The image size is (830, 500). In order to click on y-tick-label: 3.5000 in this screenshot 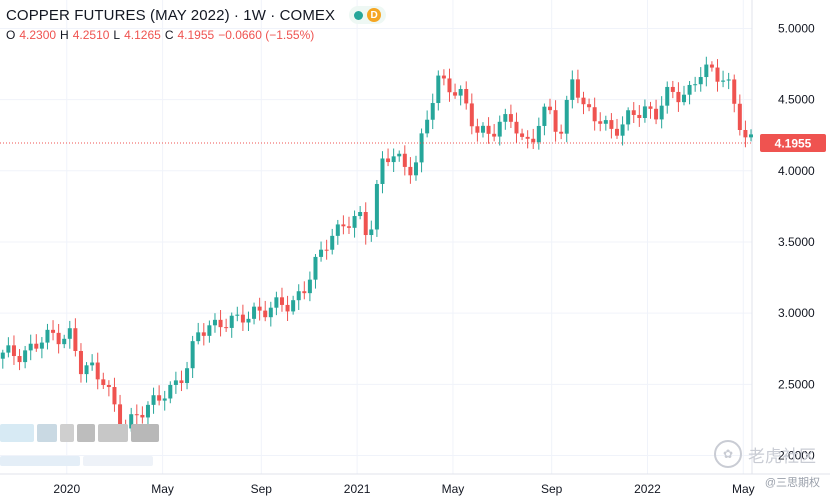, I will do `click(796, 242)`.